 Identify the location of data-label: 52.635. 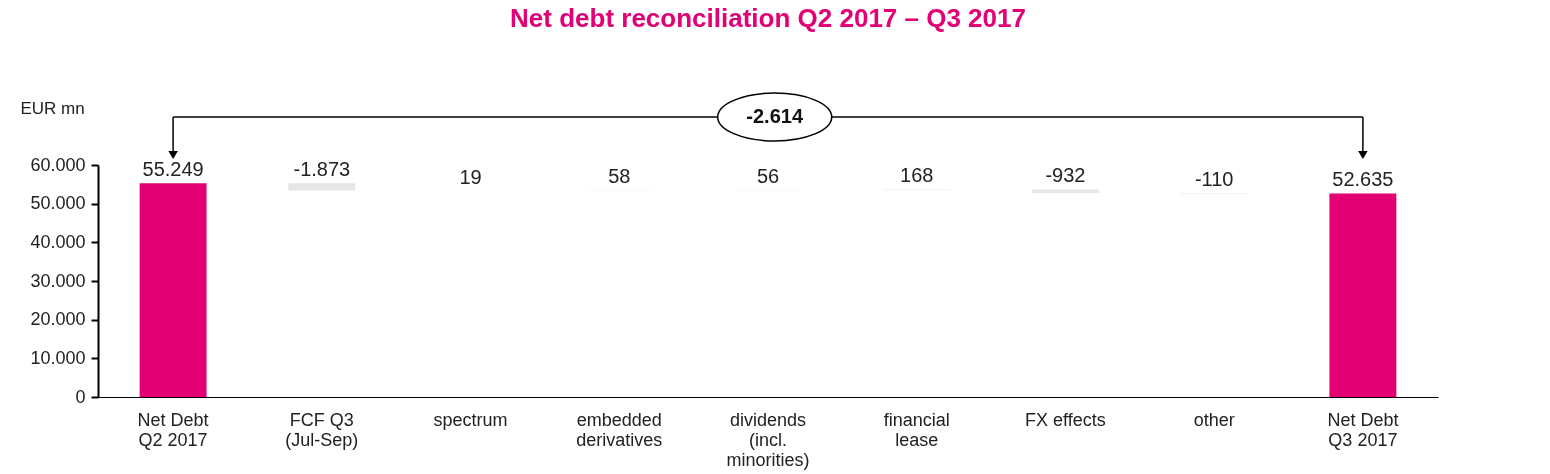
(1363, 179).